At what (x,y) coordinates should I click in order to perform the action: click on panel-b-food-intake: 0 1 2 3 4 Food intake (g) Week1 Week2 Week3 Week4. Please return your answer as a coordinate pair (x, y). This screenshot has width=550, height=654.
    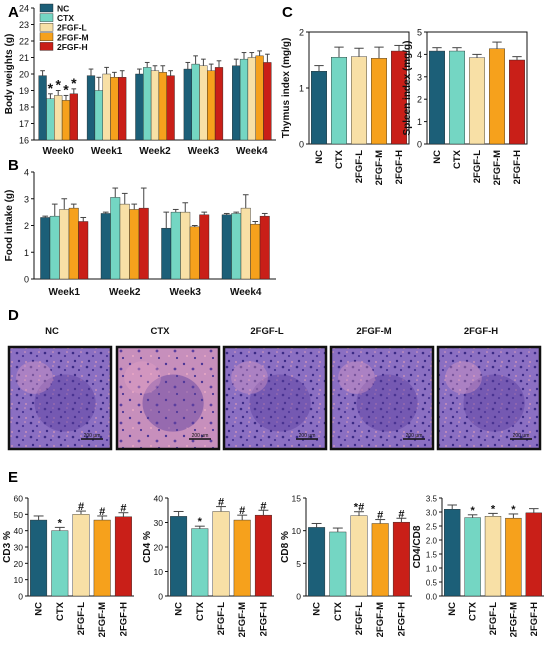
    Looking at the image, I should click on (140, 233).